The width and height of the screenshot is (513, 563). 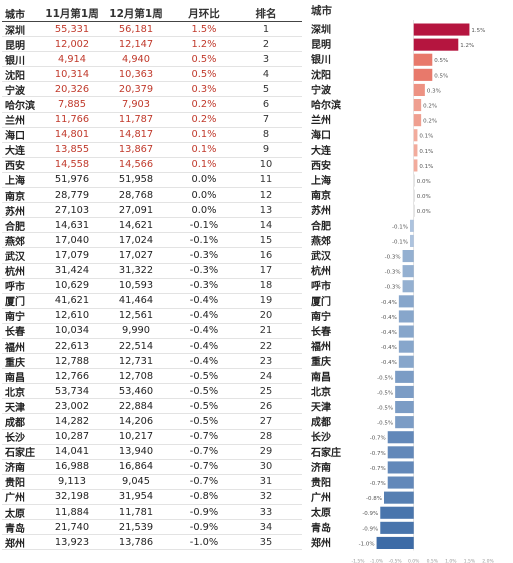 I want to click on table-row: 济南 16,988 16,864 -0.7% 30, so click(x=152, y=467).